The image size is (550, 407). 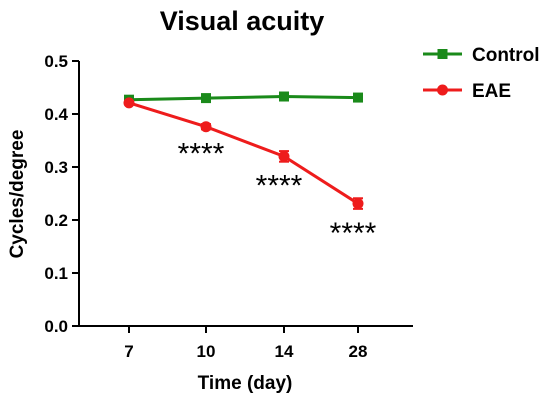 What do you see at coordinates (467, 91) in the screenshot?
I see `legend-item-eae: EAE` at bounding box center [467, 91].